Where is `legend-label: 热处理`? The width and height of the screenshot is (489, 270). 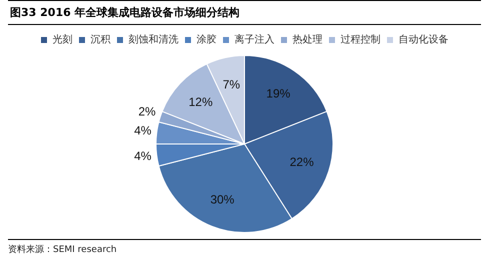
legend-label: 热处理 is located at coordinates (307, 40).